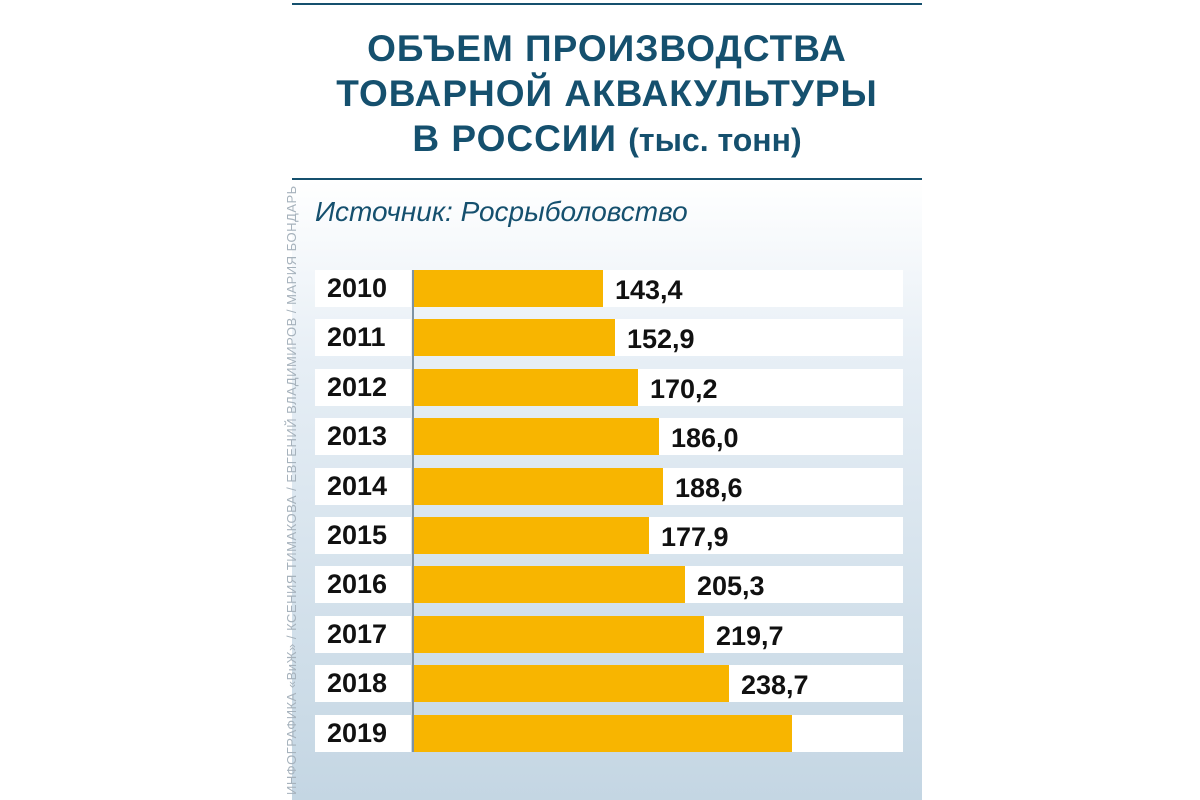 Image resolution: width=1200 pixels, height=800 pixels. I want to click on title-line-3: В РОССИИ (тыс. тонн), so click(607, 139).